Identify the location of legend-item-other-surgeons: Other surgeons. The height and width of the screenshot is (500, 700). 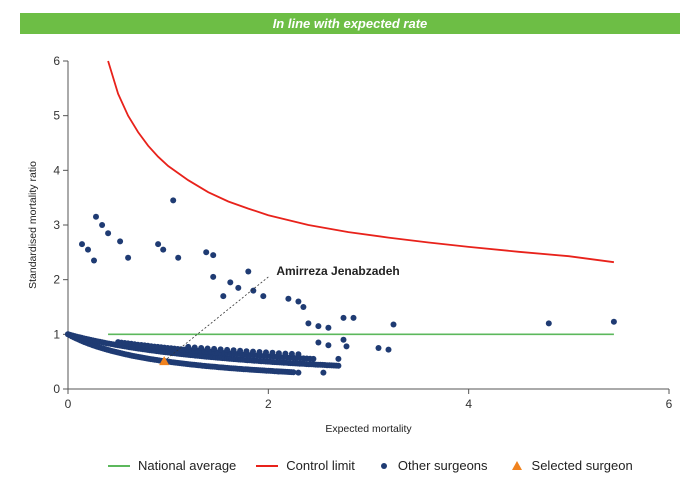
(431, 465).